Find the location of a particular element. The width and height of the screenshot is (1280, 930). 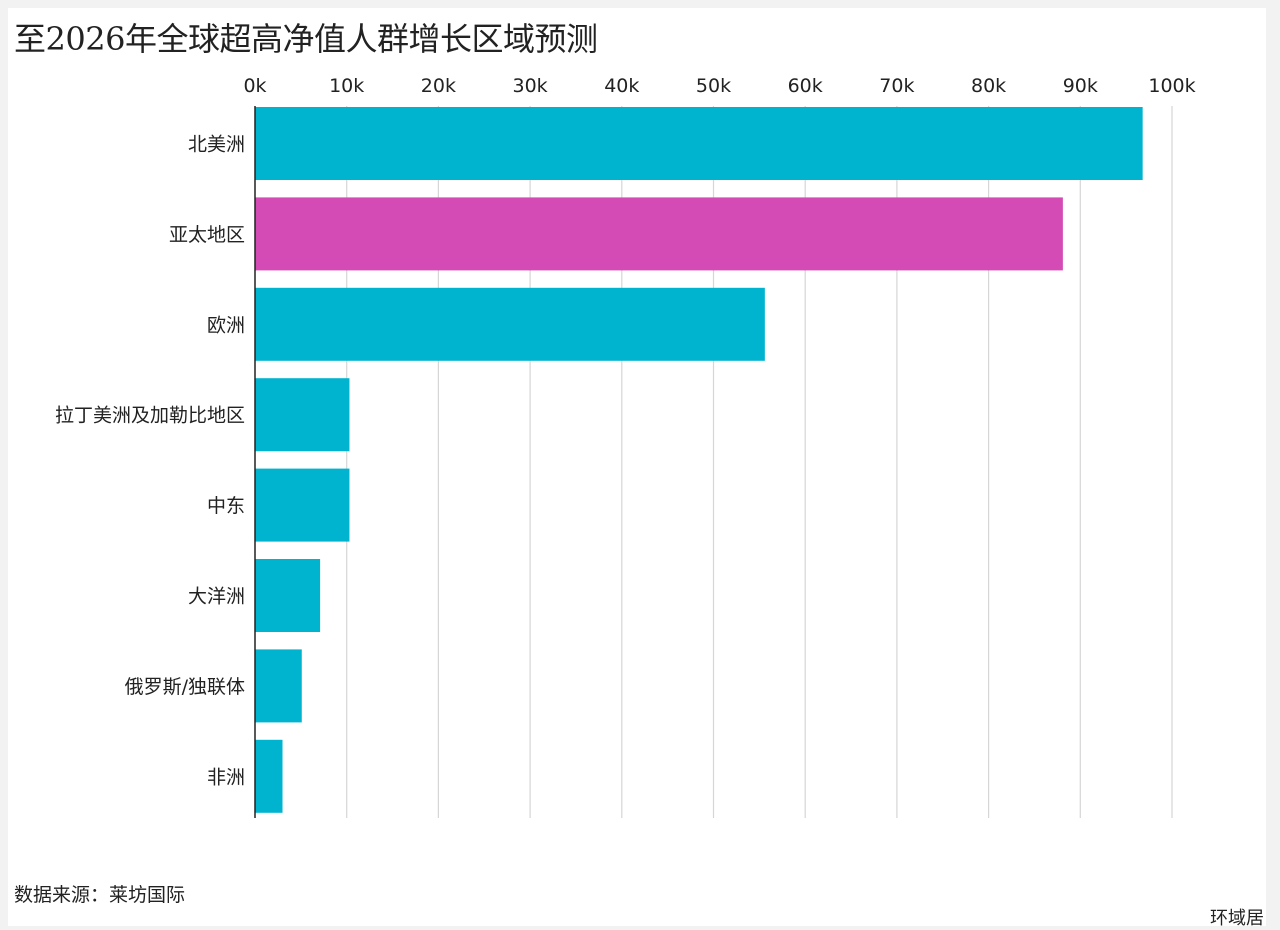

x-tick-label: 10k is located at coordinates (346, 86).